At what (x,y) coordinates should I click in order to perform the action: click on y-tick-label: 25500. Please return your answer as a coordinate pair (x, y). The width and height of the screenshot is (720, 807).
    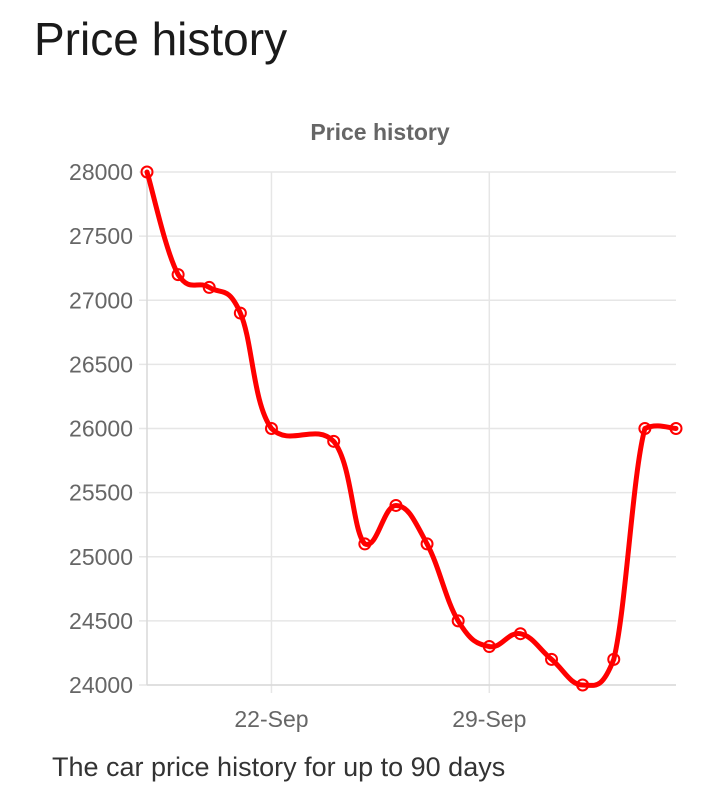
    Looking at the image, I should click on (101, 493).